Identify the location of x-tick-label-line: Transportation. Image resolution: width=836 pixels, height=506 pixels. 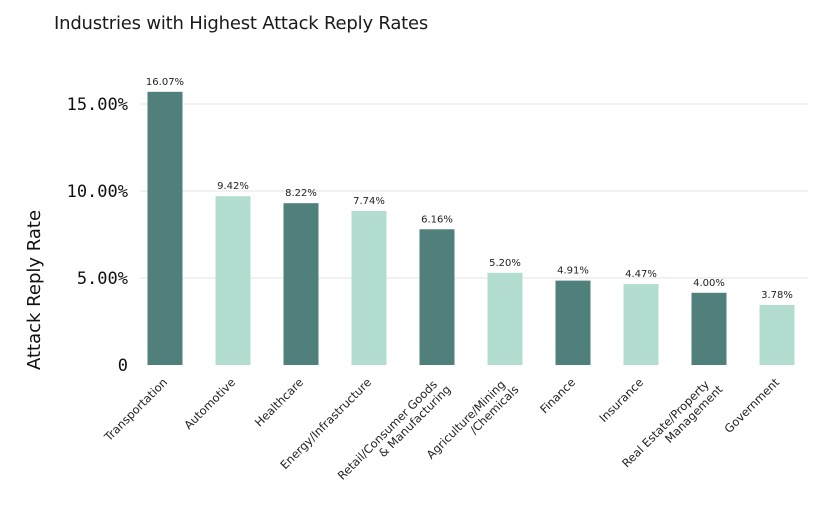
(135, 409).